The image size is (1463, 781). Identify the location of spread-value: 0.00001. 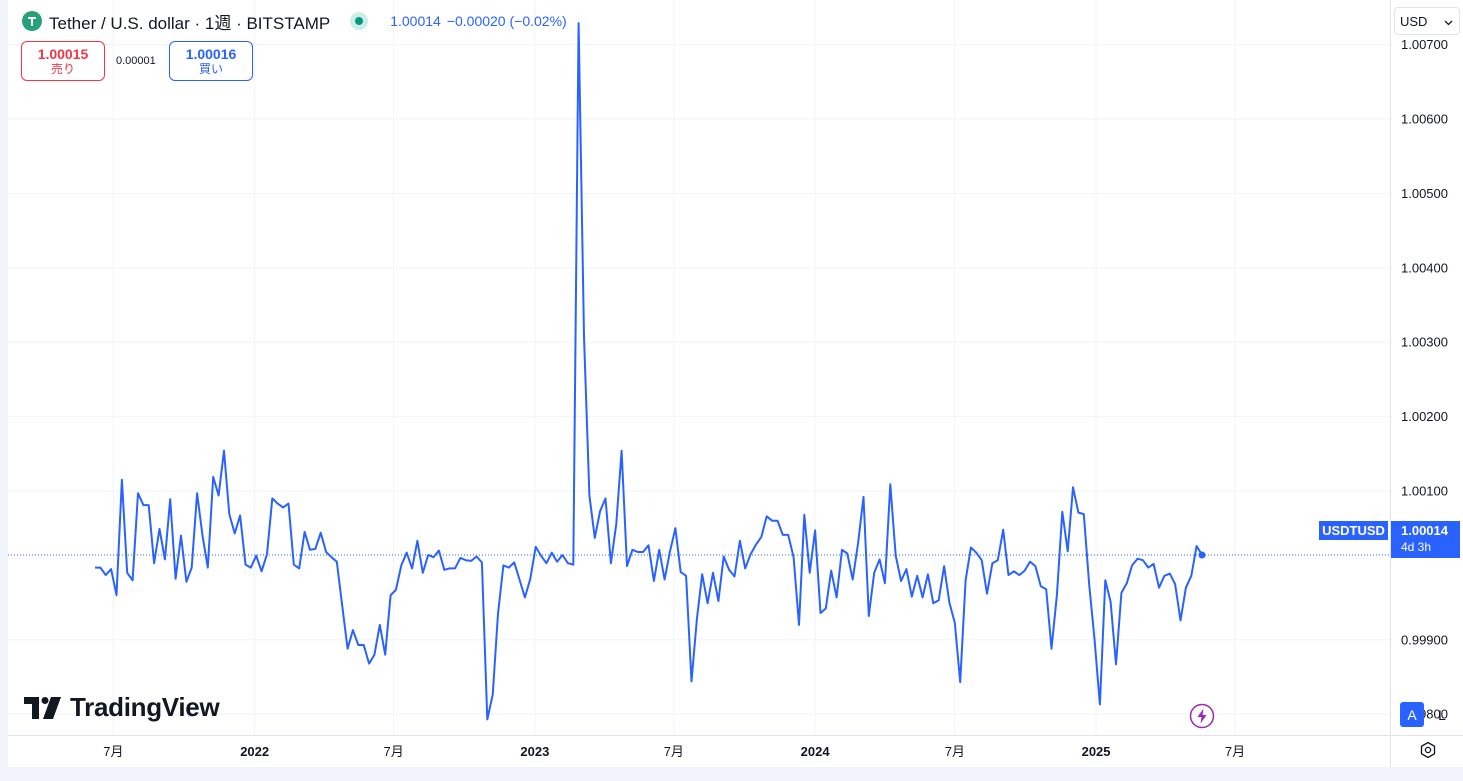
(136, 61).